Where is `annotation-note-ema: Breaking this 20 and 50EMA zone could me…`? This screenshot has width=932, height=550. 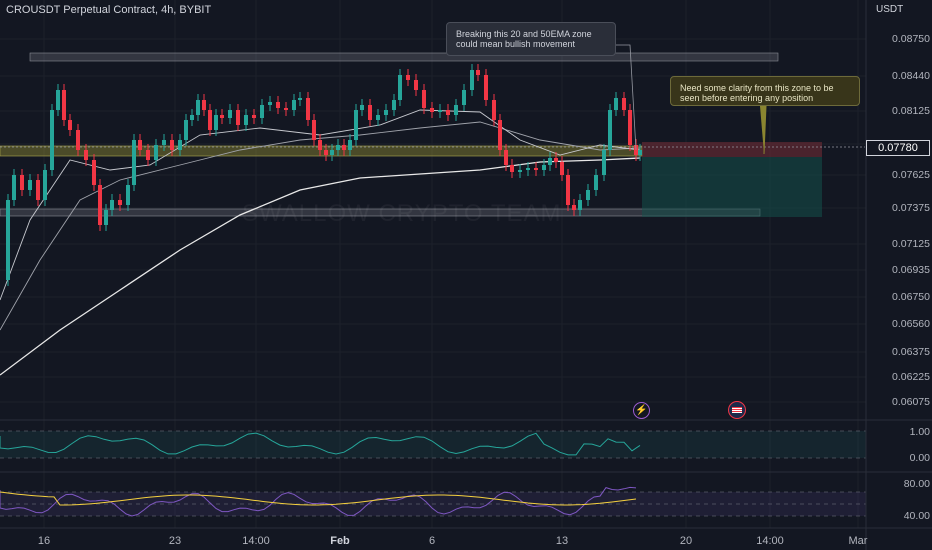 annotation-note-ema: Breaking this 20 and 50EMA zone could me… is located at coordinates (531, 39).